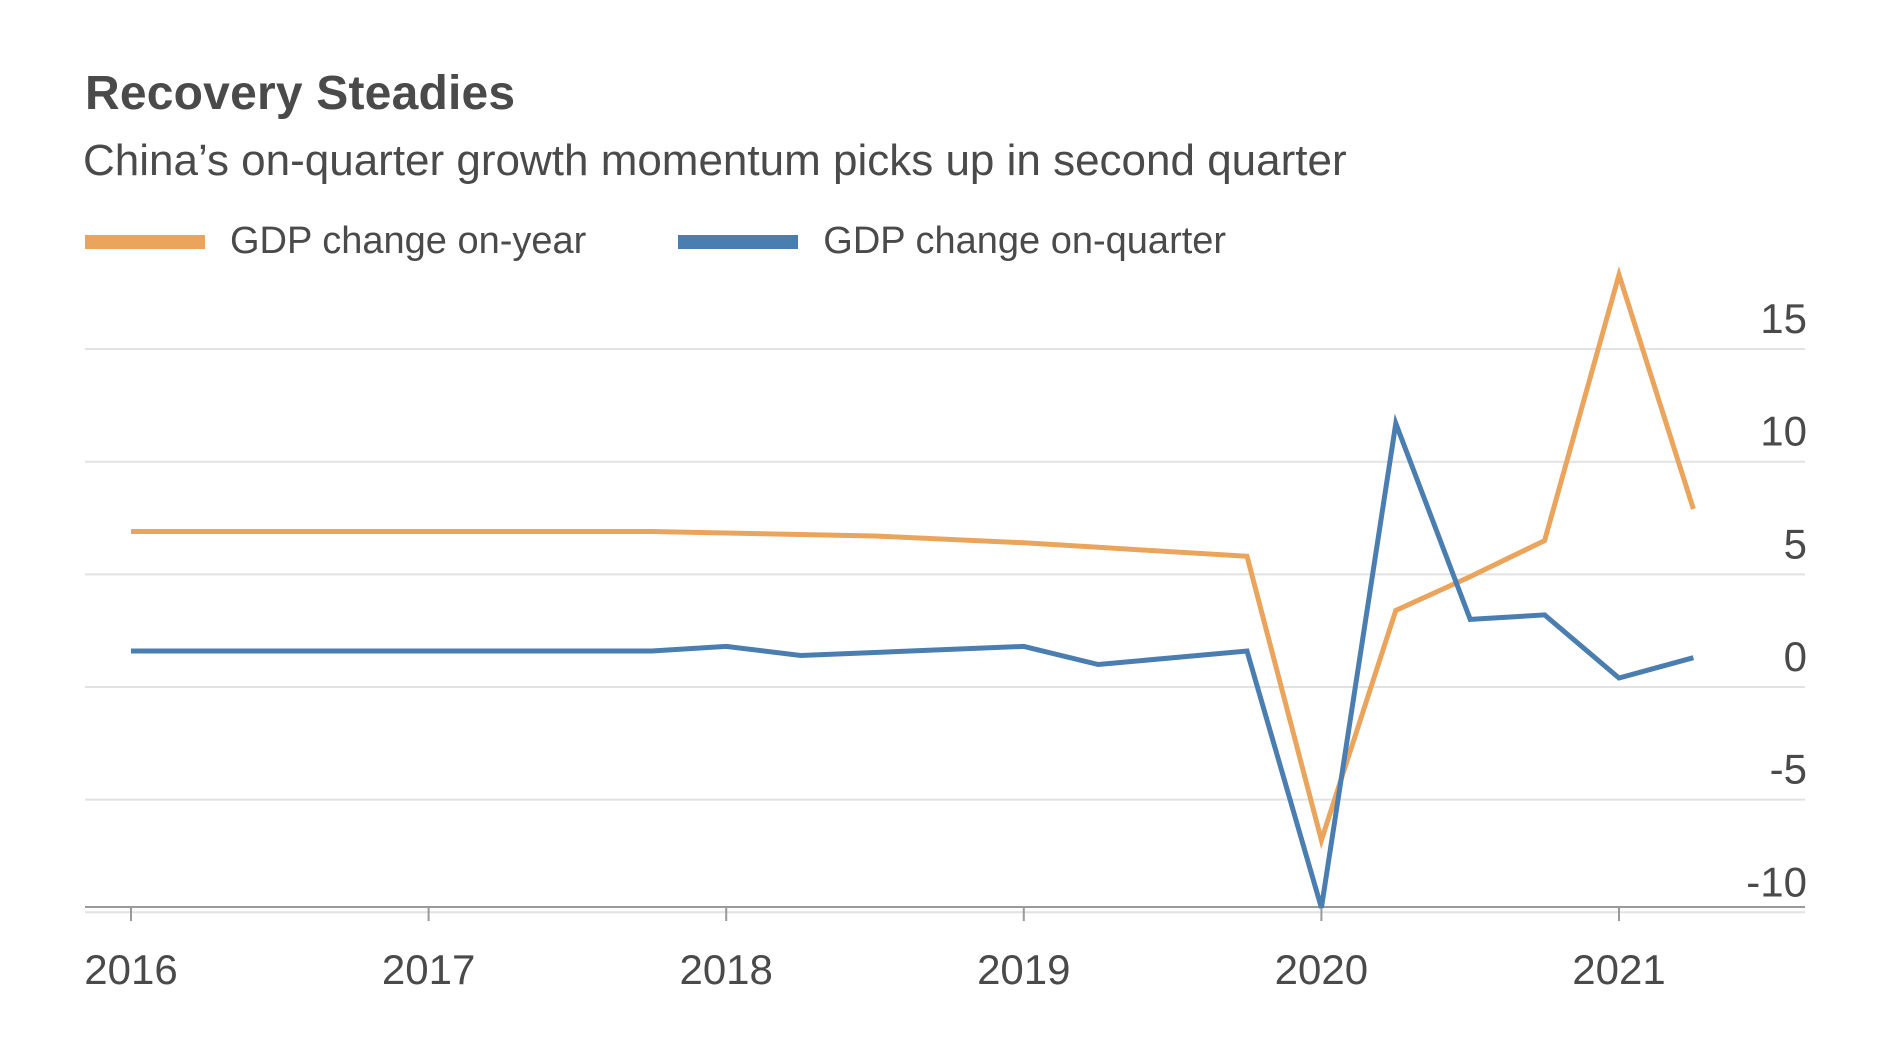  What do you see at coordinates (1788, 769) in the screenshot?
I see `y-tick-label: -5` at bounding box center [1788, 769].